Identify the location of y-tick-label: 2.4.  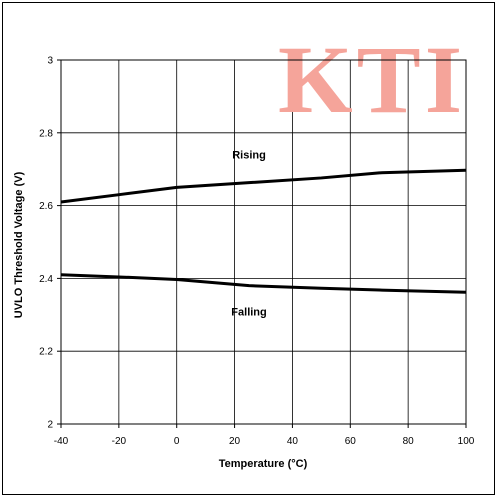
(46, 279).